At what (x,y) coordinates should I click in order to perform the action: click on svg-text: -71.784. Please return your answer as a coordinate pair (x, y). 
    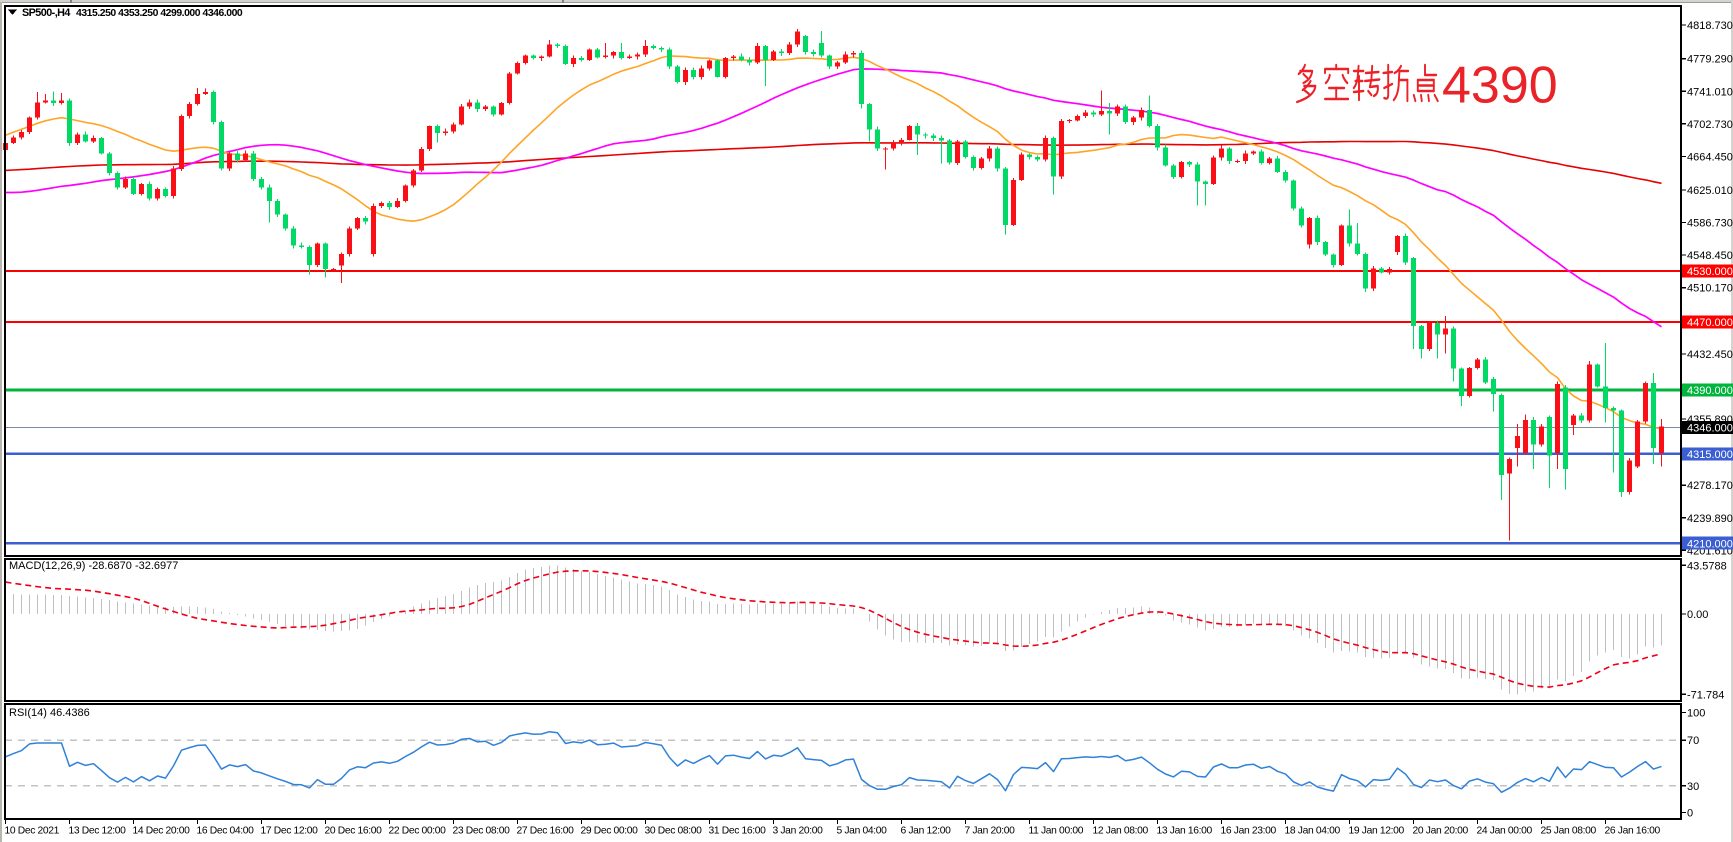
    Looking at the image, I should click on (1705, 695).